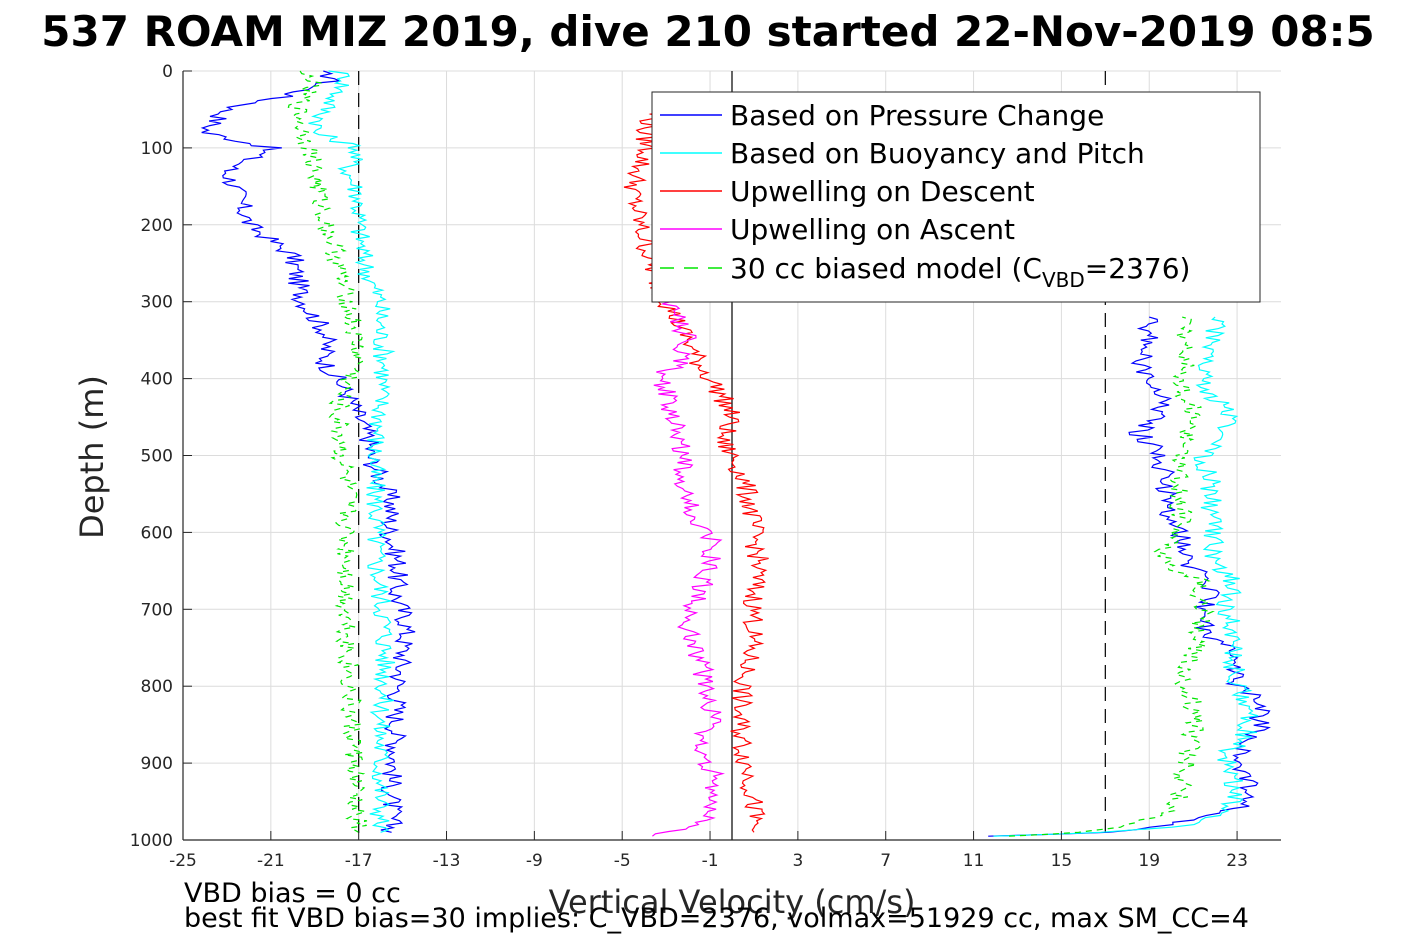  Describe the element at coordinates (885, 861) in the screenshot. I see `x-tick-label: 7` at that location.